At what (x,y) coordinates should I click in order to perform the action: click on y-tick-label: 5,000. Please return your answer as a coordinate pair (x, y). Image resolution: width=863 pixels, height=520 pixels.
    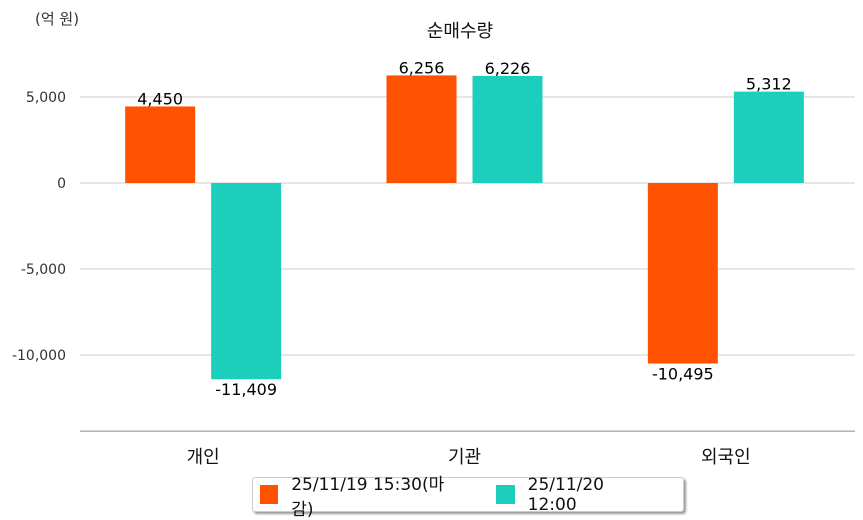
    Looking at the image, I should click on (46, 98).